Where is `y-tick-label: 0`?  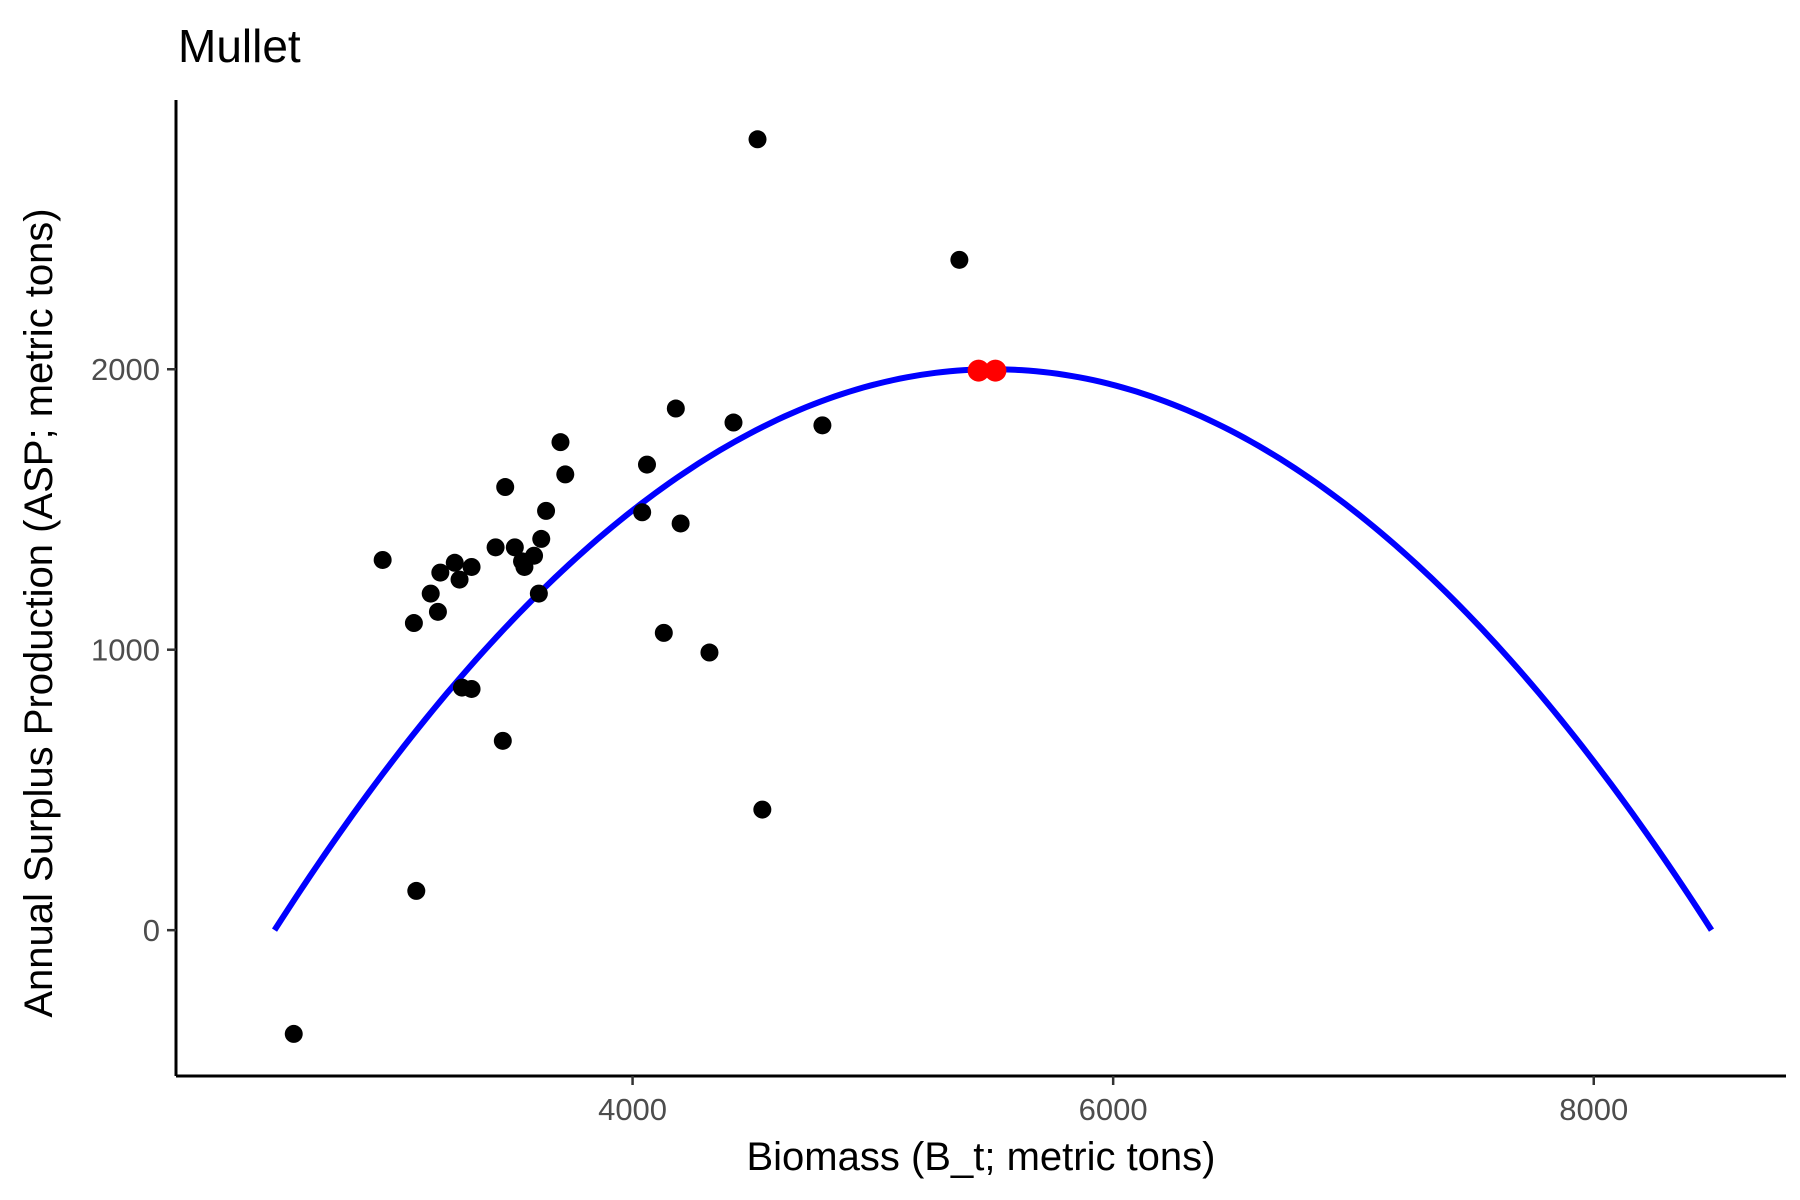
y-tick-label: 0 is located at coordinates (151, 930).